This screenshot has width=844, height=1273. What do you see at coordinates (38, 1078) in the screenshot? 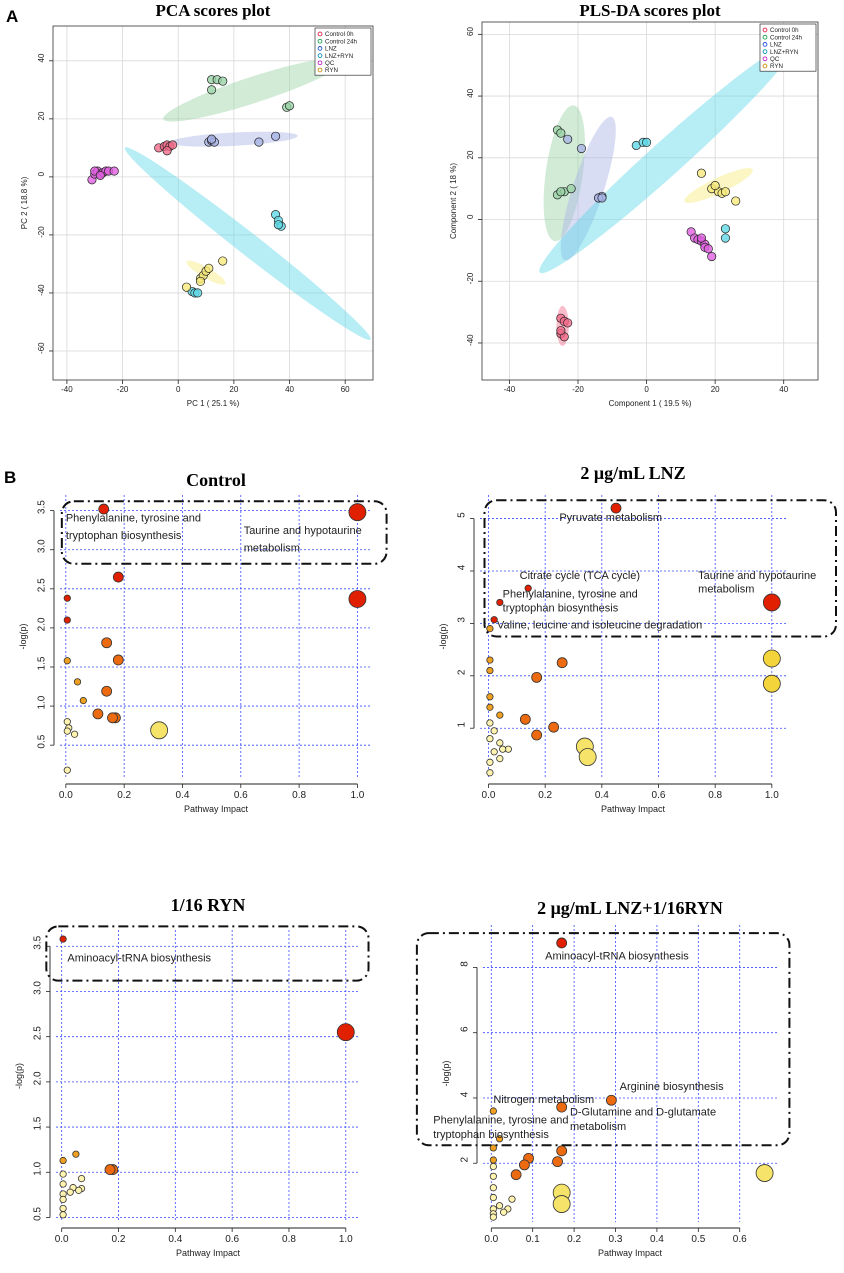
I see `y-tick-label: 2.0` at bounding box center [38, 1078].